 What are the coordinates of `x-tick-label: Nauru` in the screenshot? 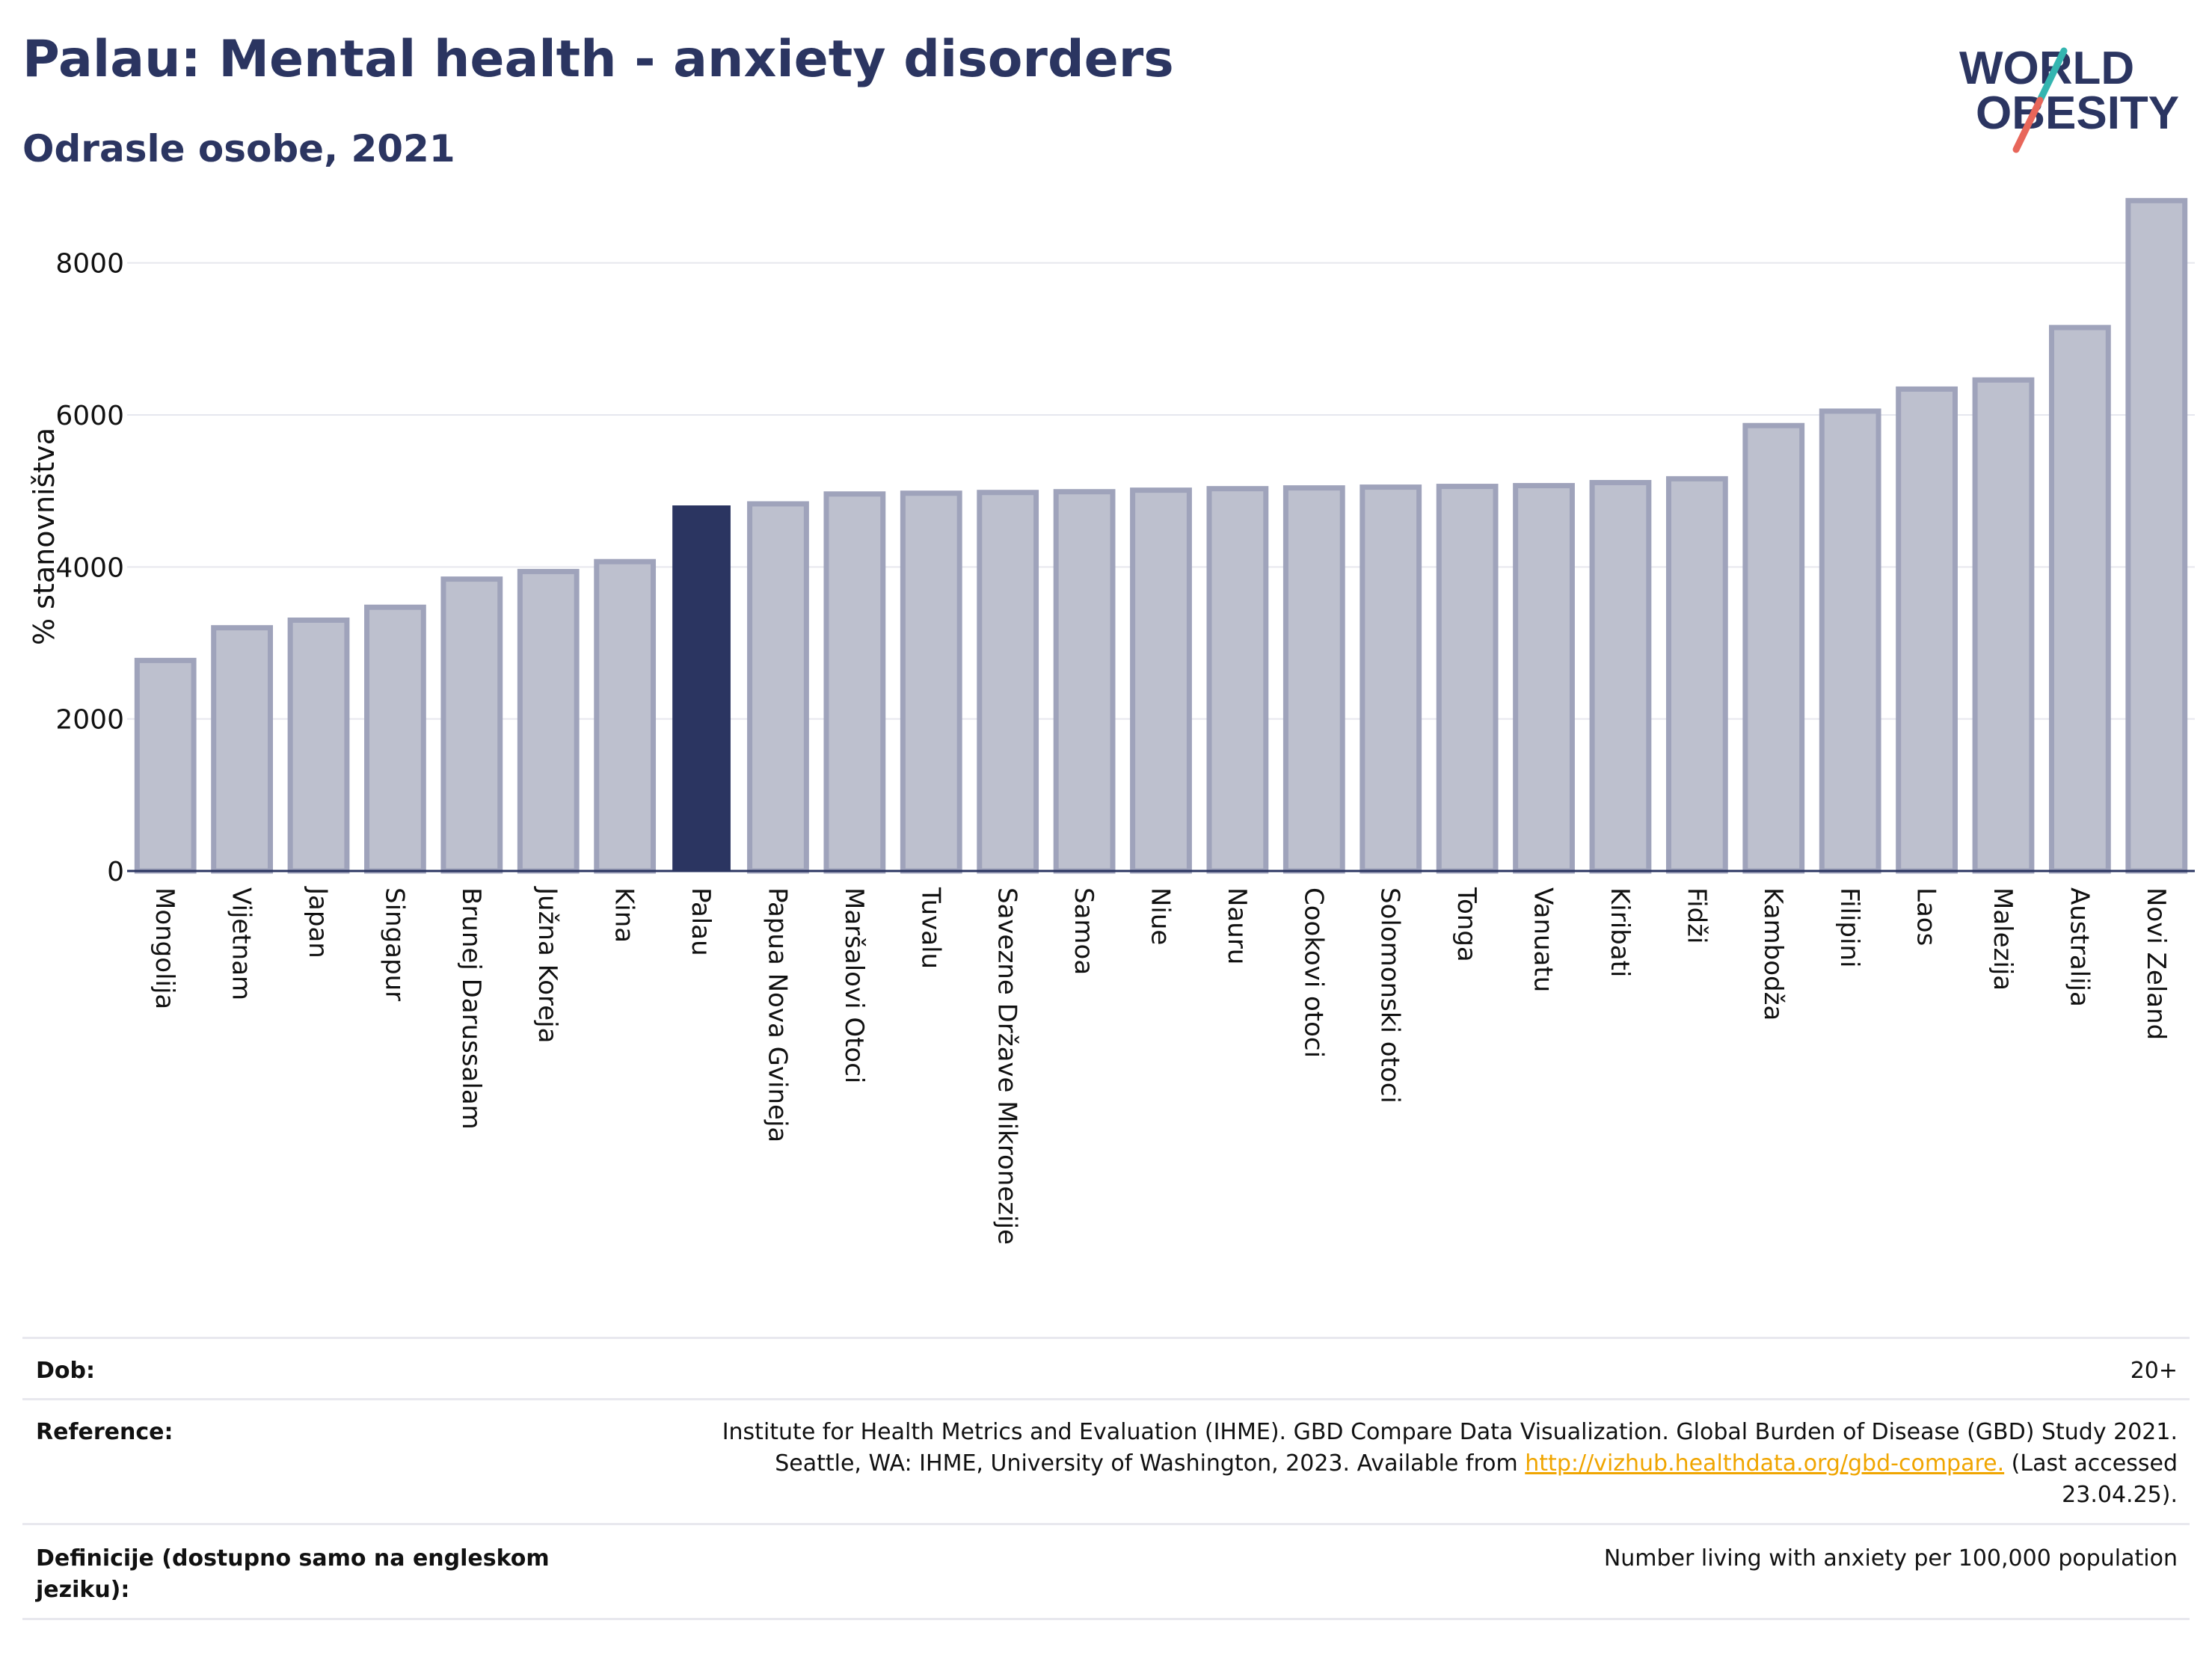 It's located at (1237, 925).